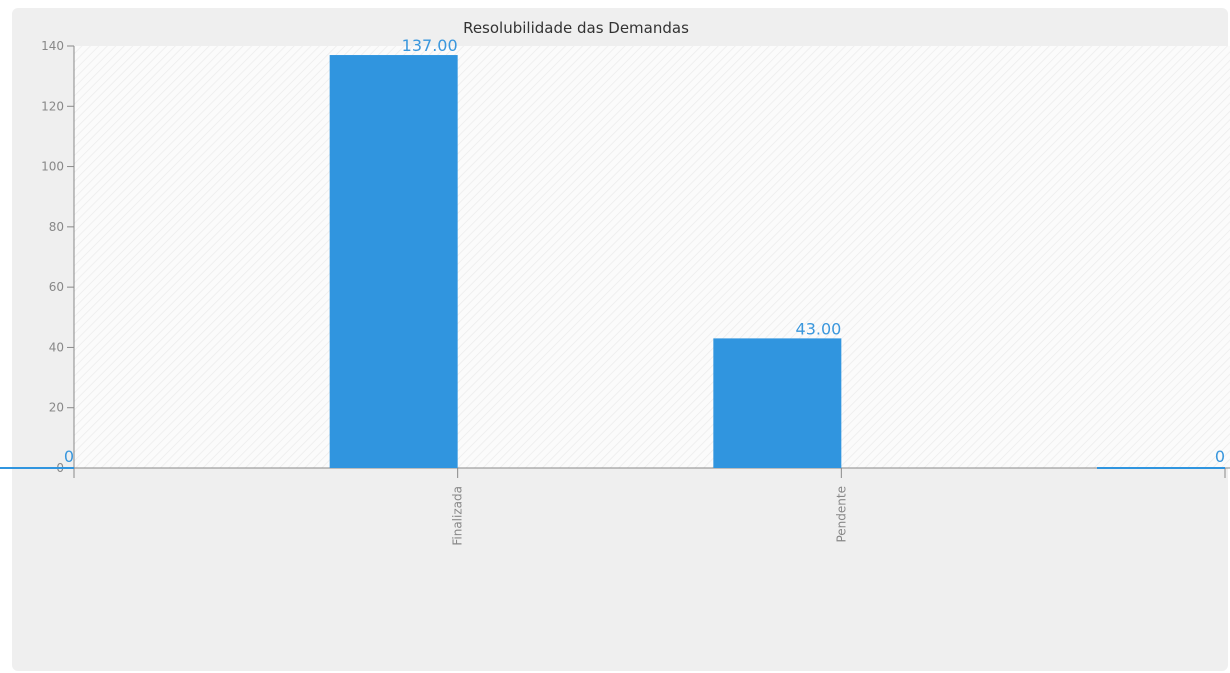 The width and height of the screenshot is (1230, 673). I want to click on data-label: 43.00, so click(819, 328).